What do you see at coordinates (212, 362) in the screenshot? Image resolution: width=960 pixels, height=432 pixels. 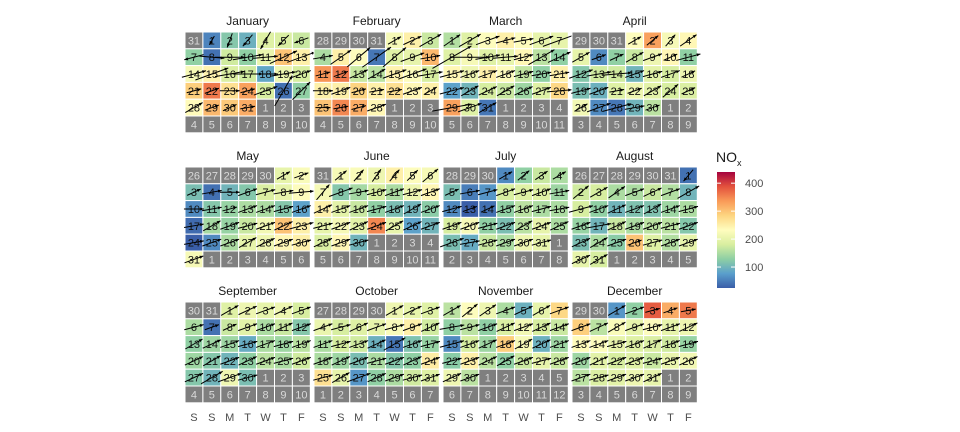 I see `day-number: 21` at bounding box center [212, 362].